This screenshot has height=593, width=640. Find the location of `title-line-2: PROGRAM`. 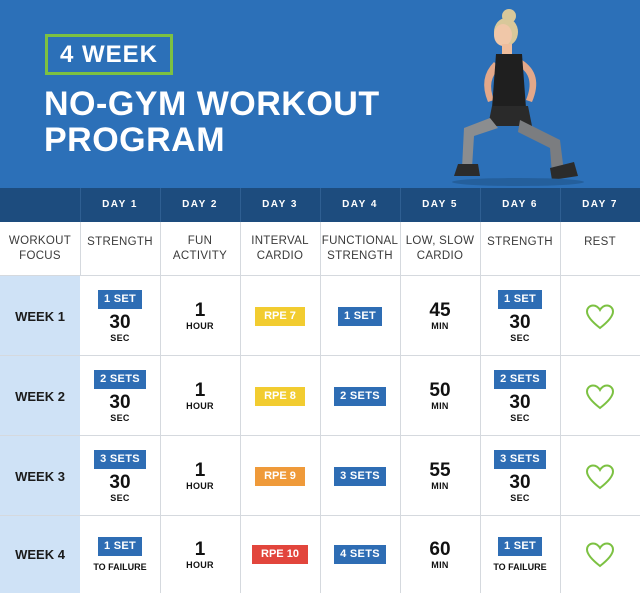

title-line-2: PROGRAM is located at coordinates (135, 140).